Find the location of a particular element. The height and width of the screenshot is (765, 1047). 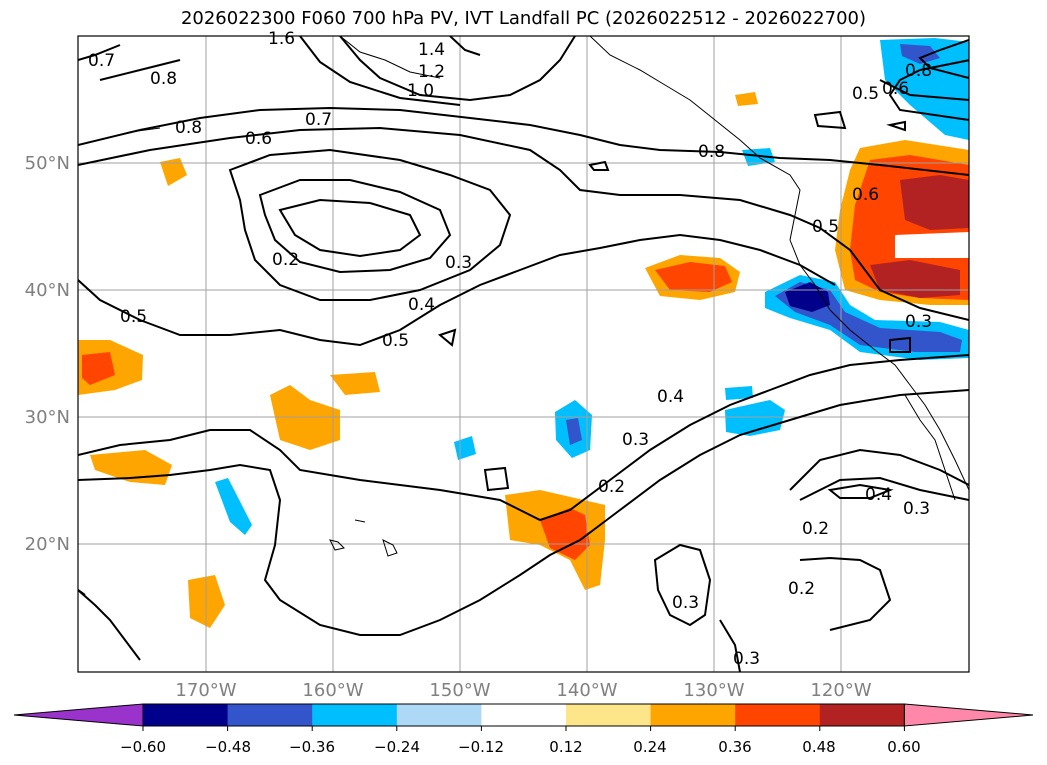

colorbar-tick-label: 0.60 is located at coordinates (903, 747).